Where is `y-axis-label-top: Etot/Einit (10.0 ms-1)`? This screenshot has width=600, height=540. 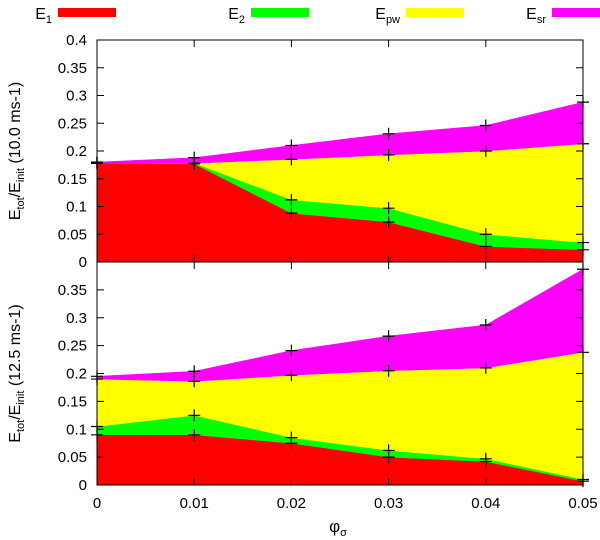 y-axis-label-top: Etot/Einit (10.0 ms-1) is located at coordinates (17, 151).